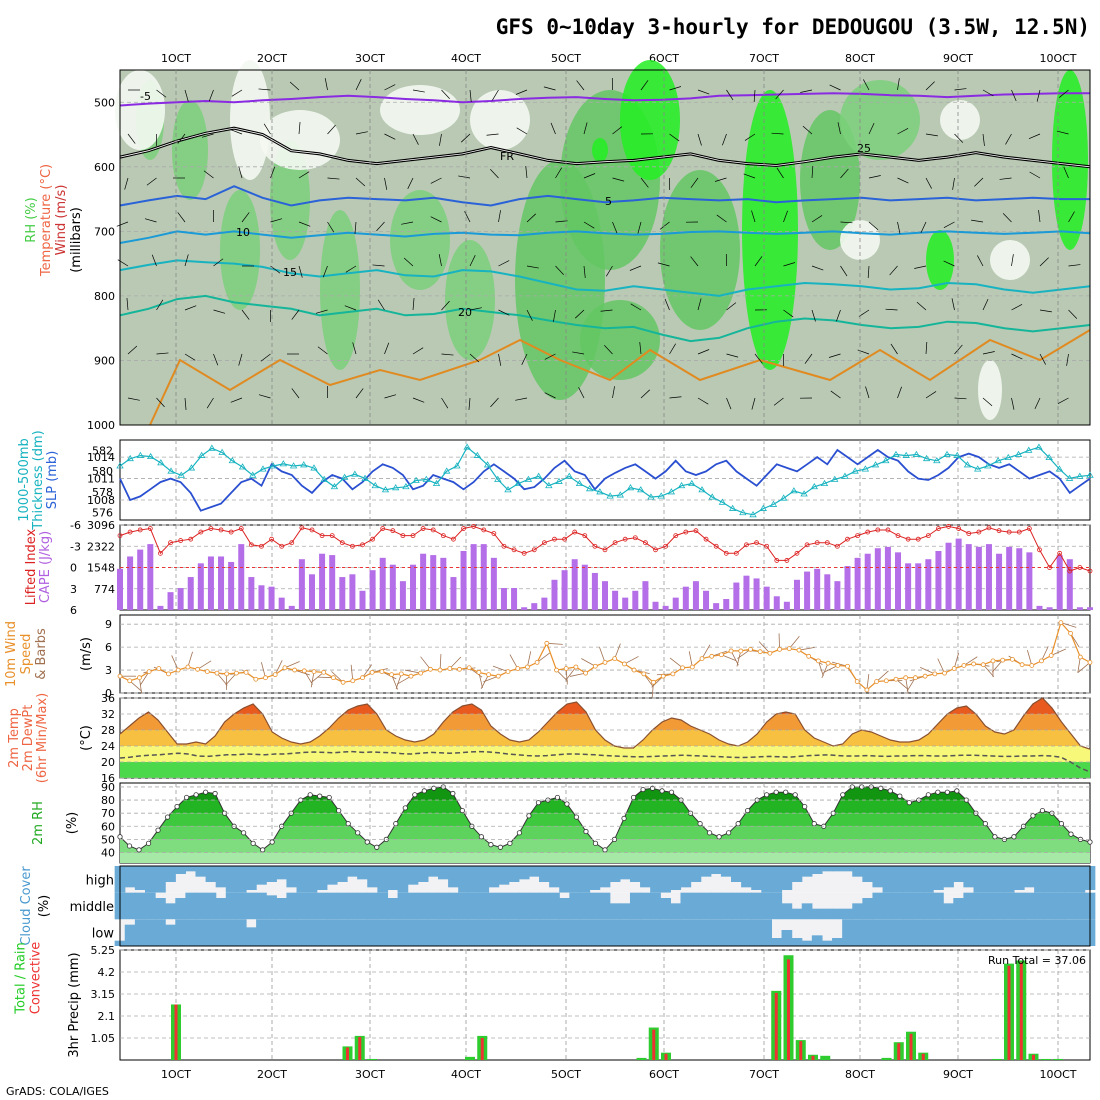  I want to click on panel-wind10m-frame, so click(605, 654).